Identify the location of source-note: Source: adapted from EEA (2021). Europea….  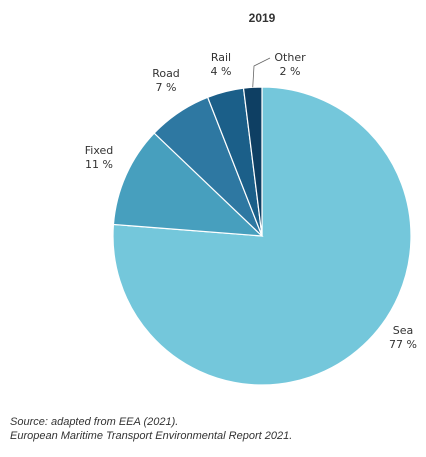
(151, 429).